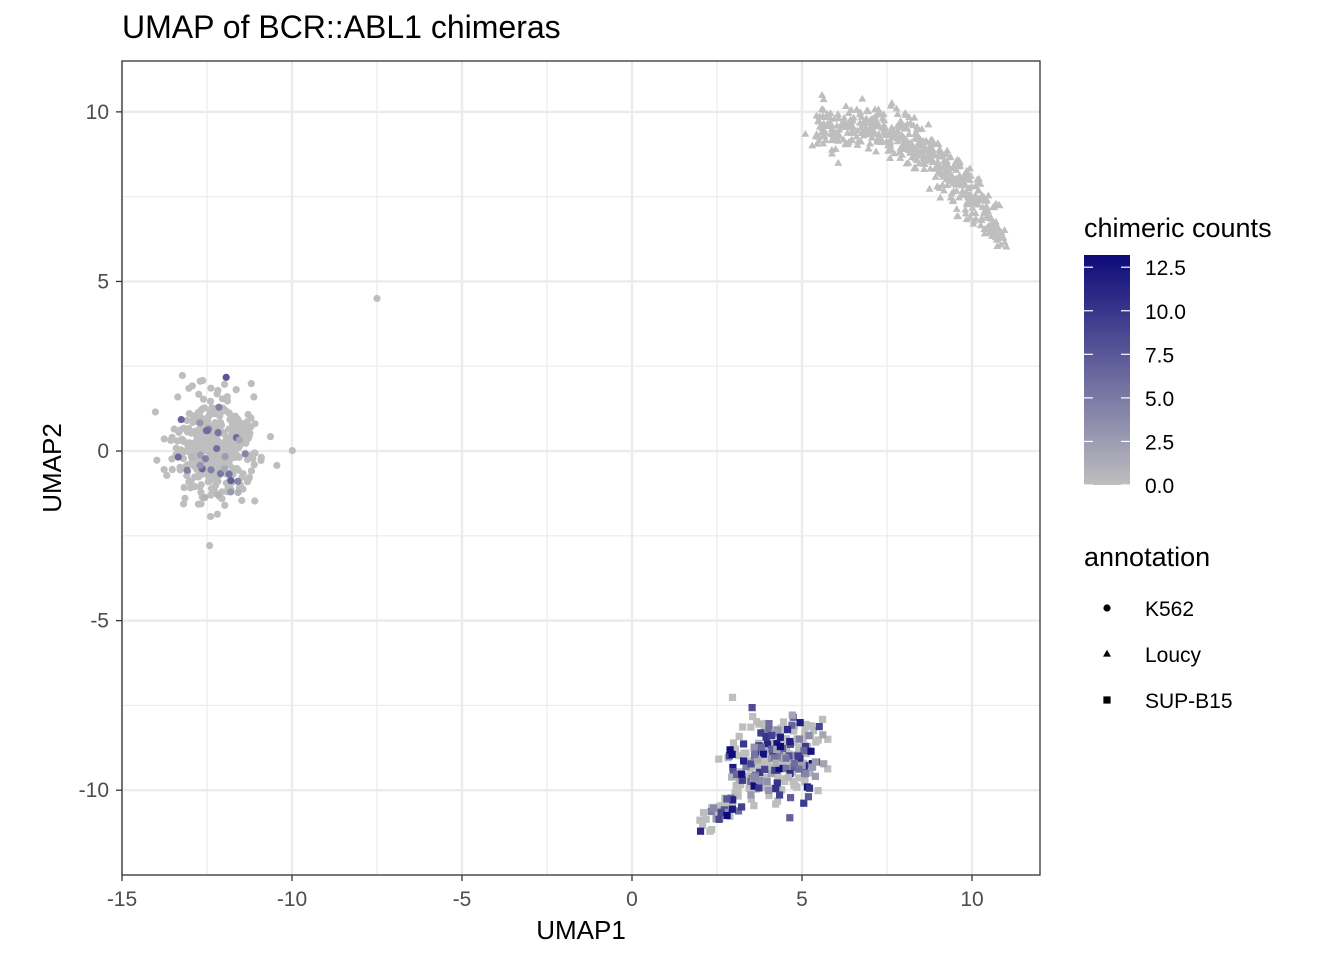  I want to click on colorbar-tick-label: 10.0, so click(1165, 312).